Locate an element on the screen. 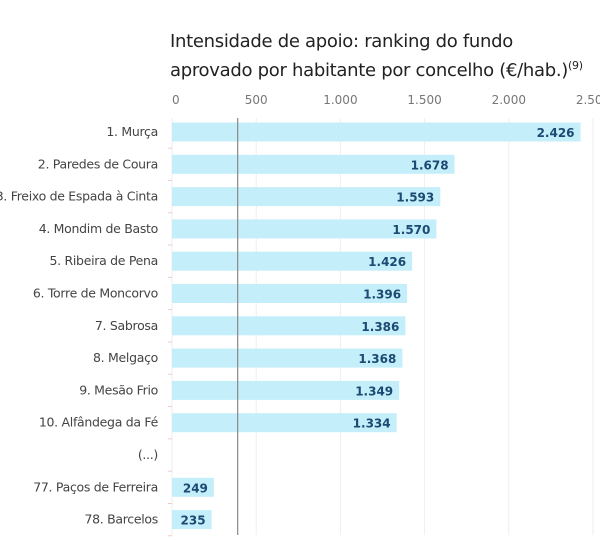 The width and height of the screenshot is (600, 540). category-label: 7. Sabrosa is located at coordinates (126, 325).